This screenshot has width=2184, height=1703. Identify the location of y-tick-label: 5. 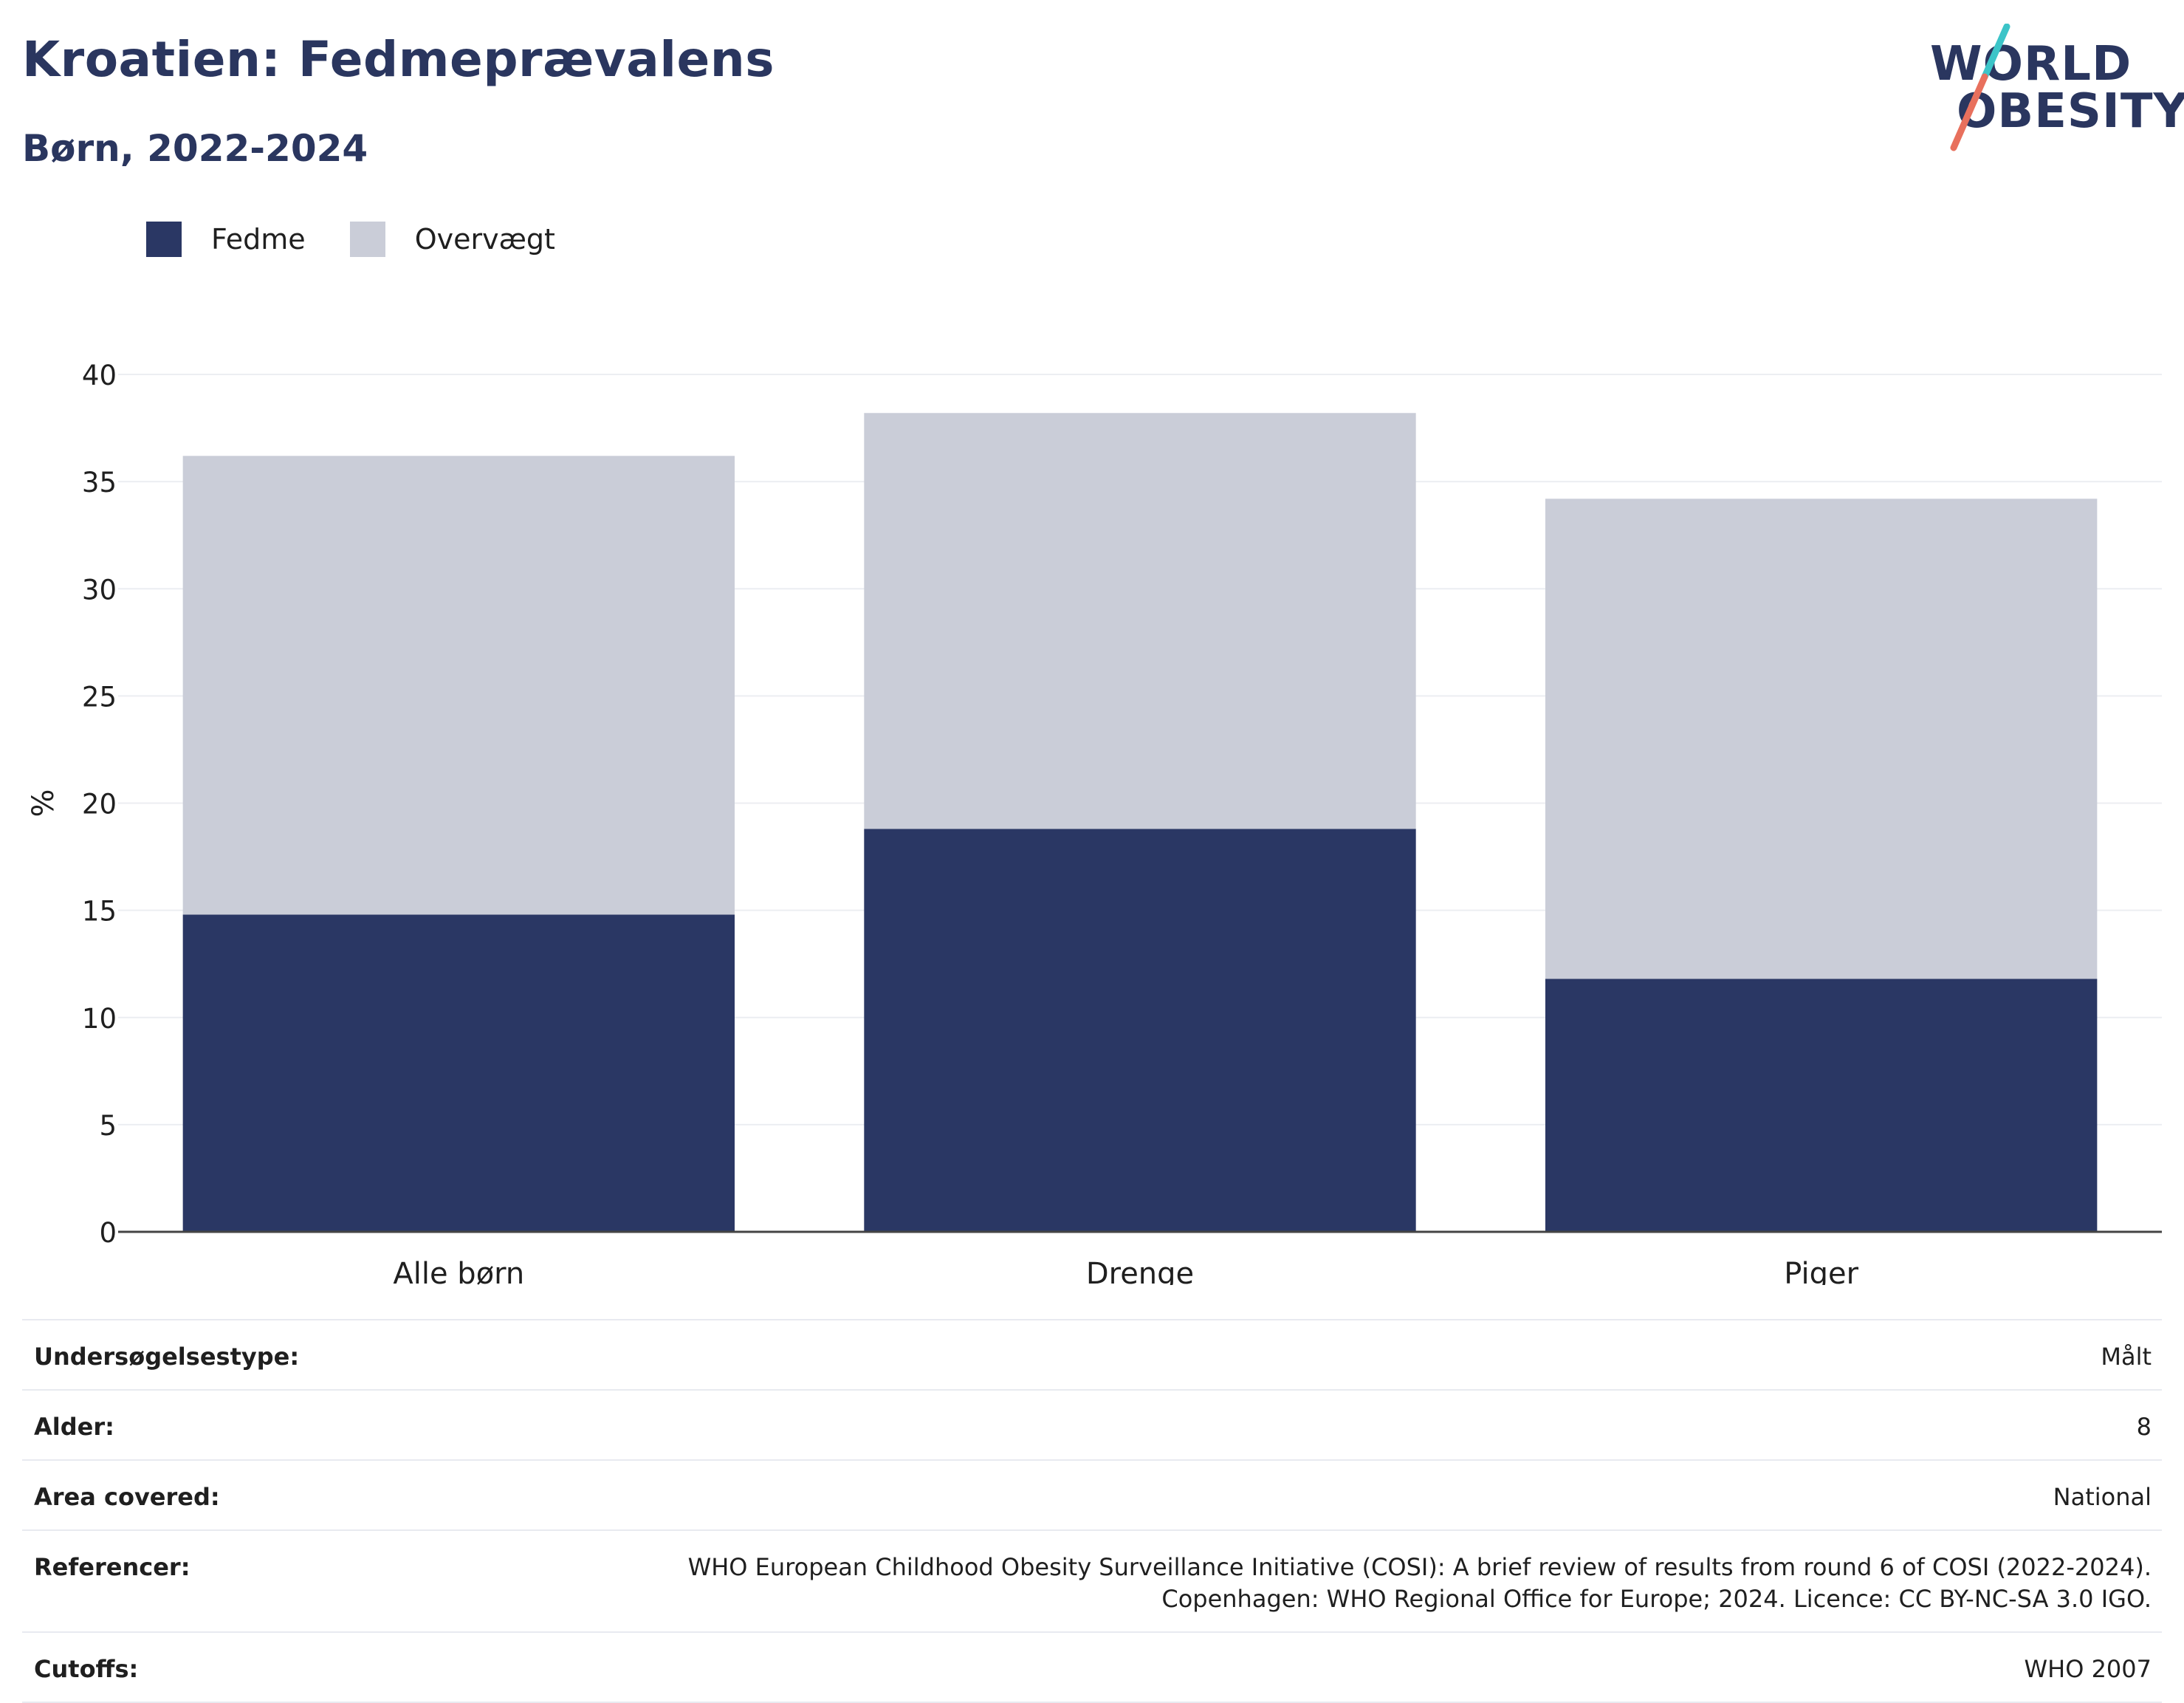
(108, 1126).